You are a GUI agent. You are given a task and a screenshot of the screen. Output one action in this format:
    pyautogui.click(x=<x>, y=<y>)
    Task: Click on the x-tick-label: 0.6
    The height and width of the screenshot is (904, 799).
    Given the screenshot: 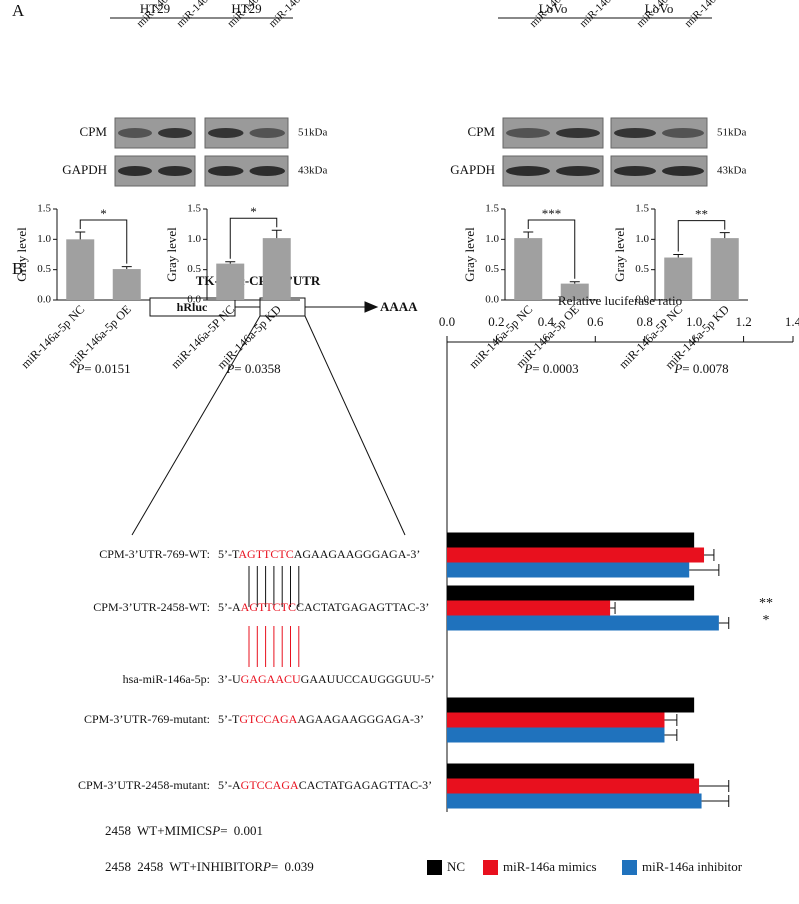 What is the action you would take?
    pyautogui.click(x=595, y=321)
    